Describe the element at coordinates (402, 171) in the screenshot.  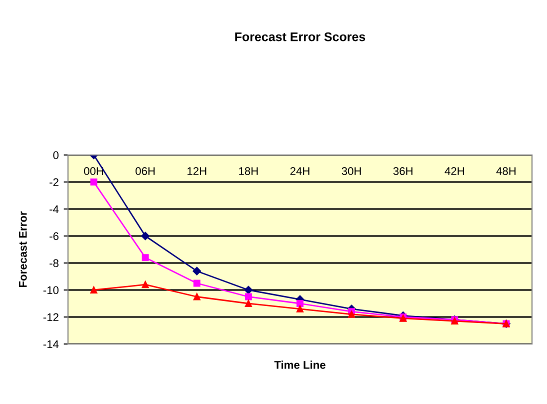
I see `x-tick-label: 36H` at that location.